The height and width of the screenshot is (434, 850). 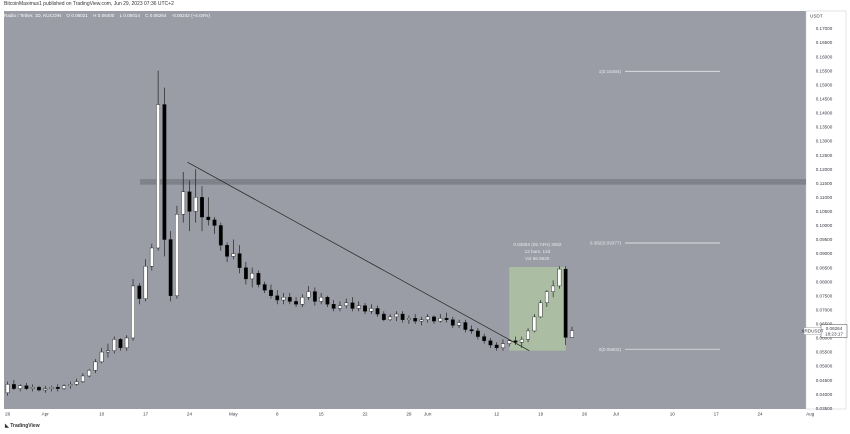 What do you see at coordinates (497, 414) in the screenshot?
I see `time-tick-label: 12` at bounding box center [497, 414].